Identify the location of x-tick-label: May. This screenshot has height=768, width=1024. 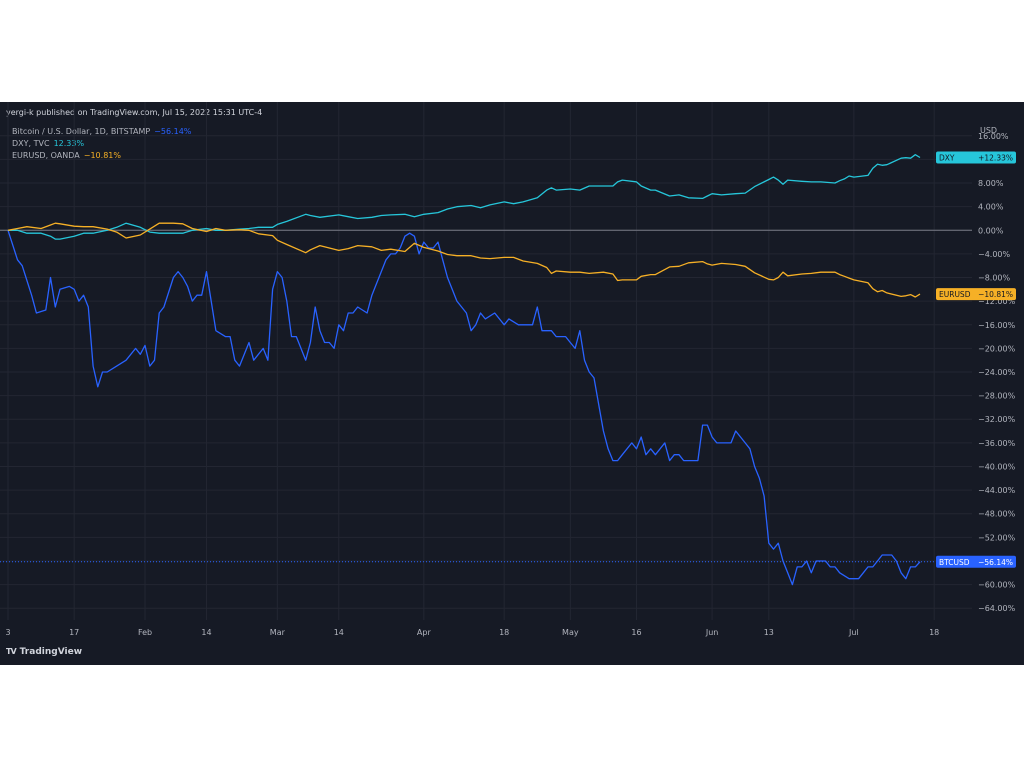
(570, 632).